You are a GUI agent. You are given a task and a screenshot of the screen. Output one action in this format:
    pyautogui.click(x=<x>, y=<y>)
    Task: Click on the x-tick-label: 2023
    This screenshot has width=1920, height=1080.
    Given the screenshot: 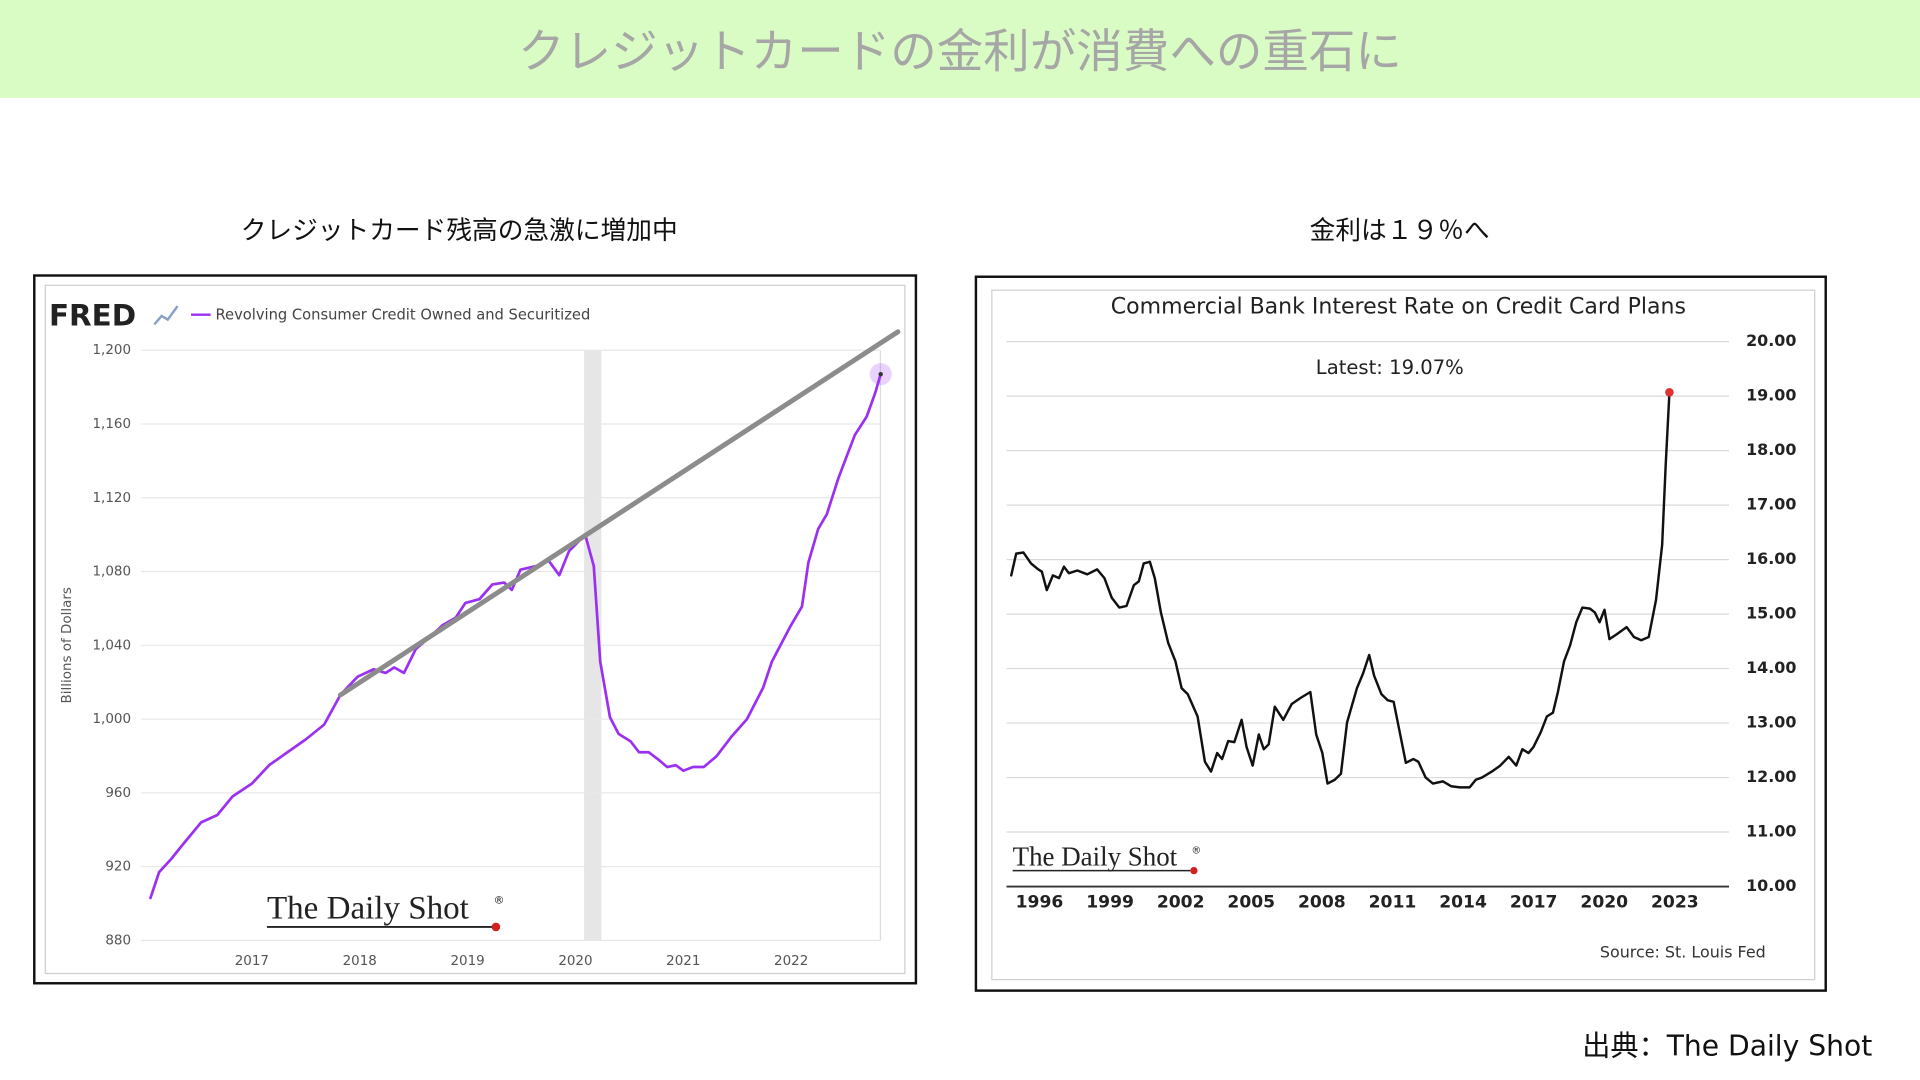 What is the action you would take?
    pyautogui.click(x=1675, y=902)
    